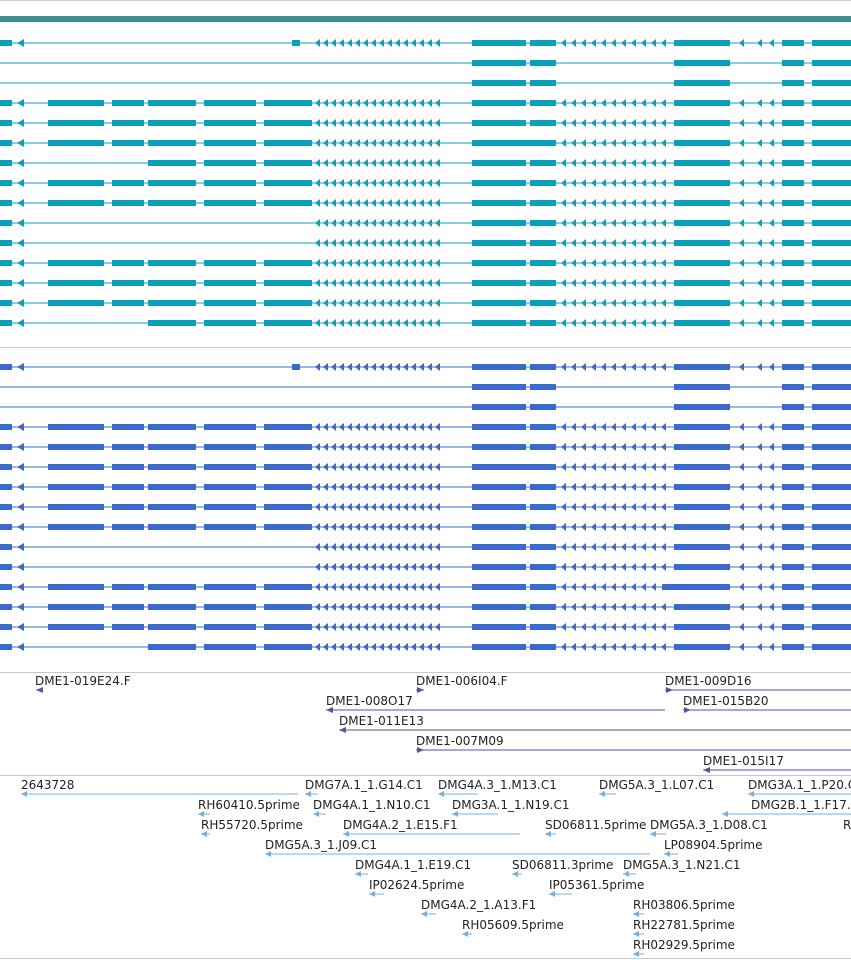 The height and width of the screenshot is (960, 851). I want to click on clone-label: DME1-006I04.F, so click(462, 681).